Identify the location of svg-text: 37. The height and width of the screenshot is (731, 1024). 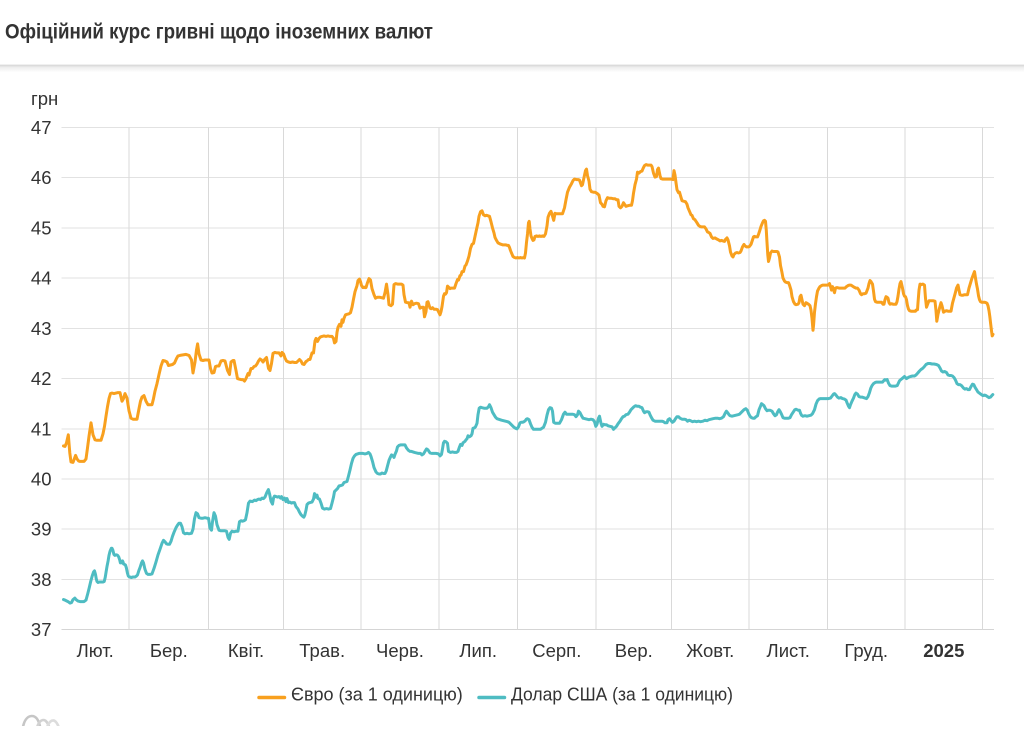
(41, 629).